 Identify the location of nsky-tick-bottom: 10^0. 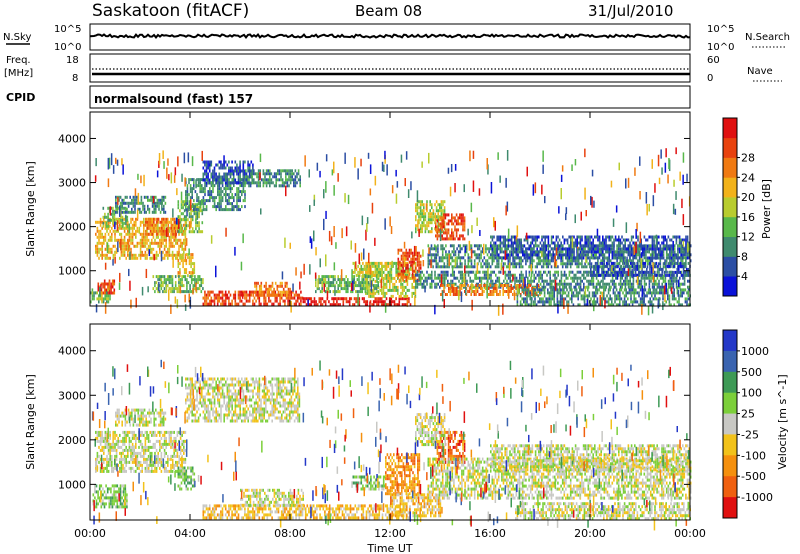
(67, 47).